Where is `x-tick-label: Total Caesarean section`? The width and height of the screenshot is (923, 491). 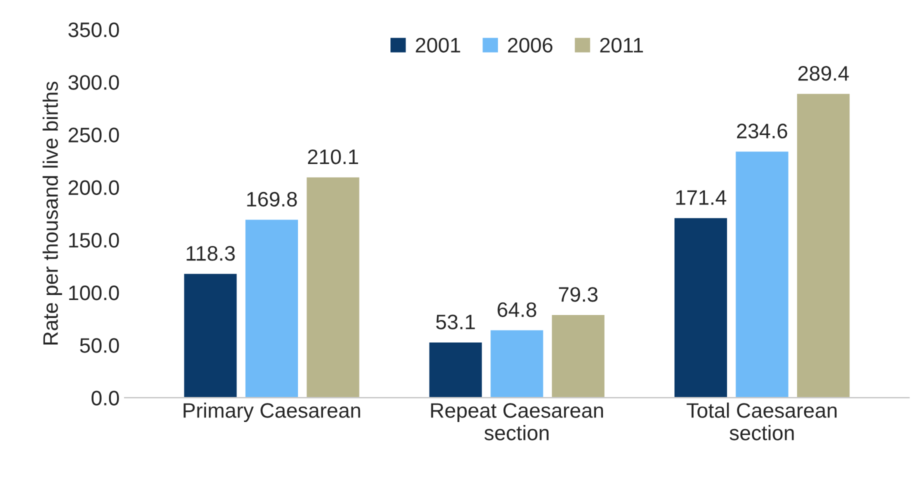 x-tick-label: Total Caesarean section is located at coordinates (761, 421).